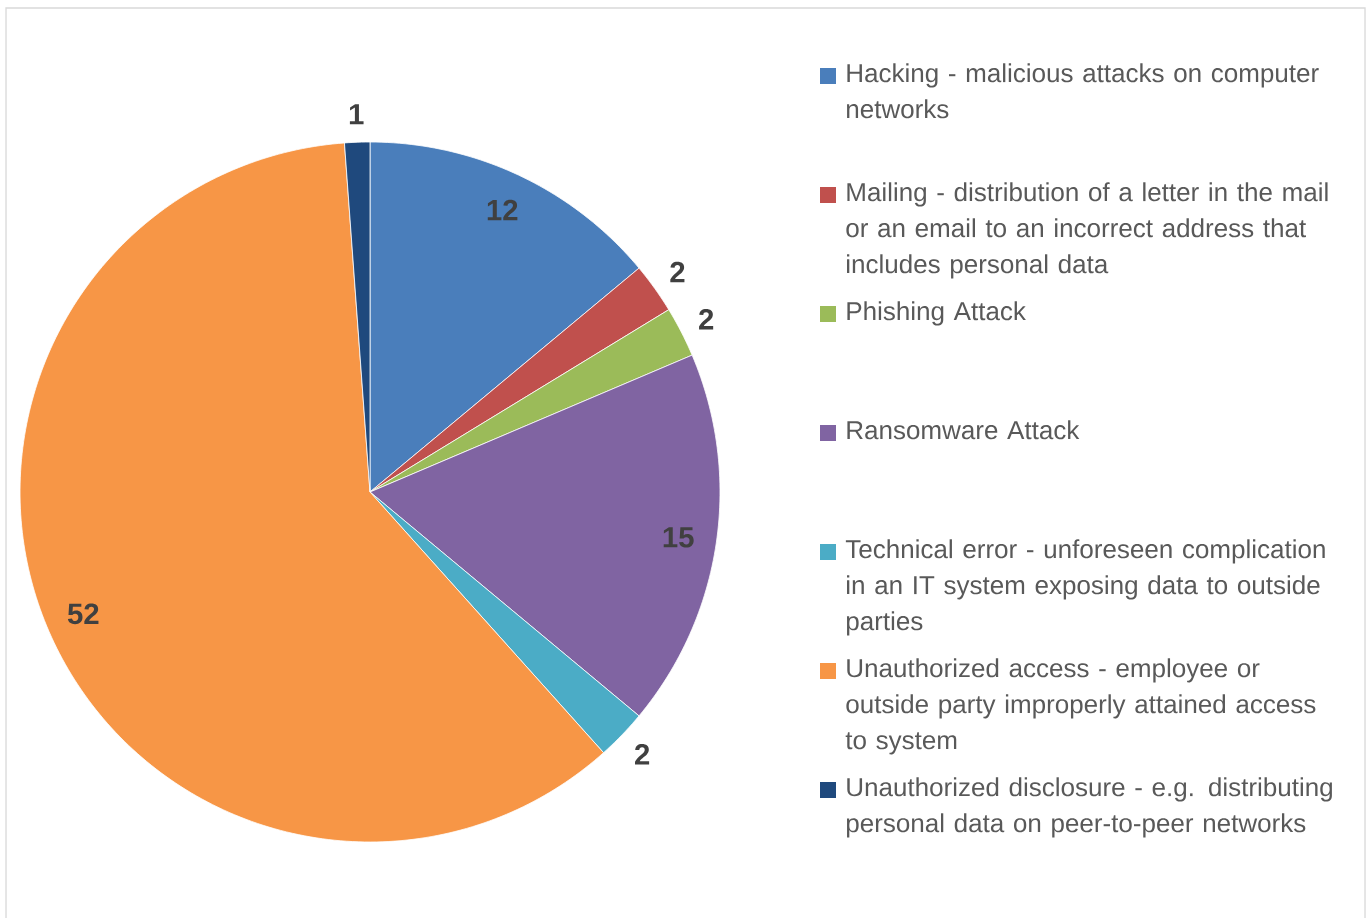  What do you see at coordinates (1087, 230) in the screenshot?
I see `legend-label: Mailing - distribution of a letter in the mail or an email to an incorrect address that includes personal data` at bounding box center [1087, 230].